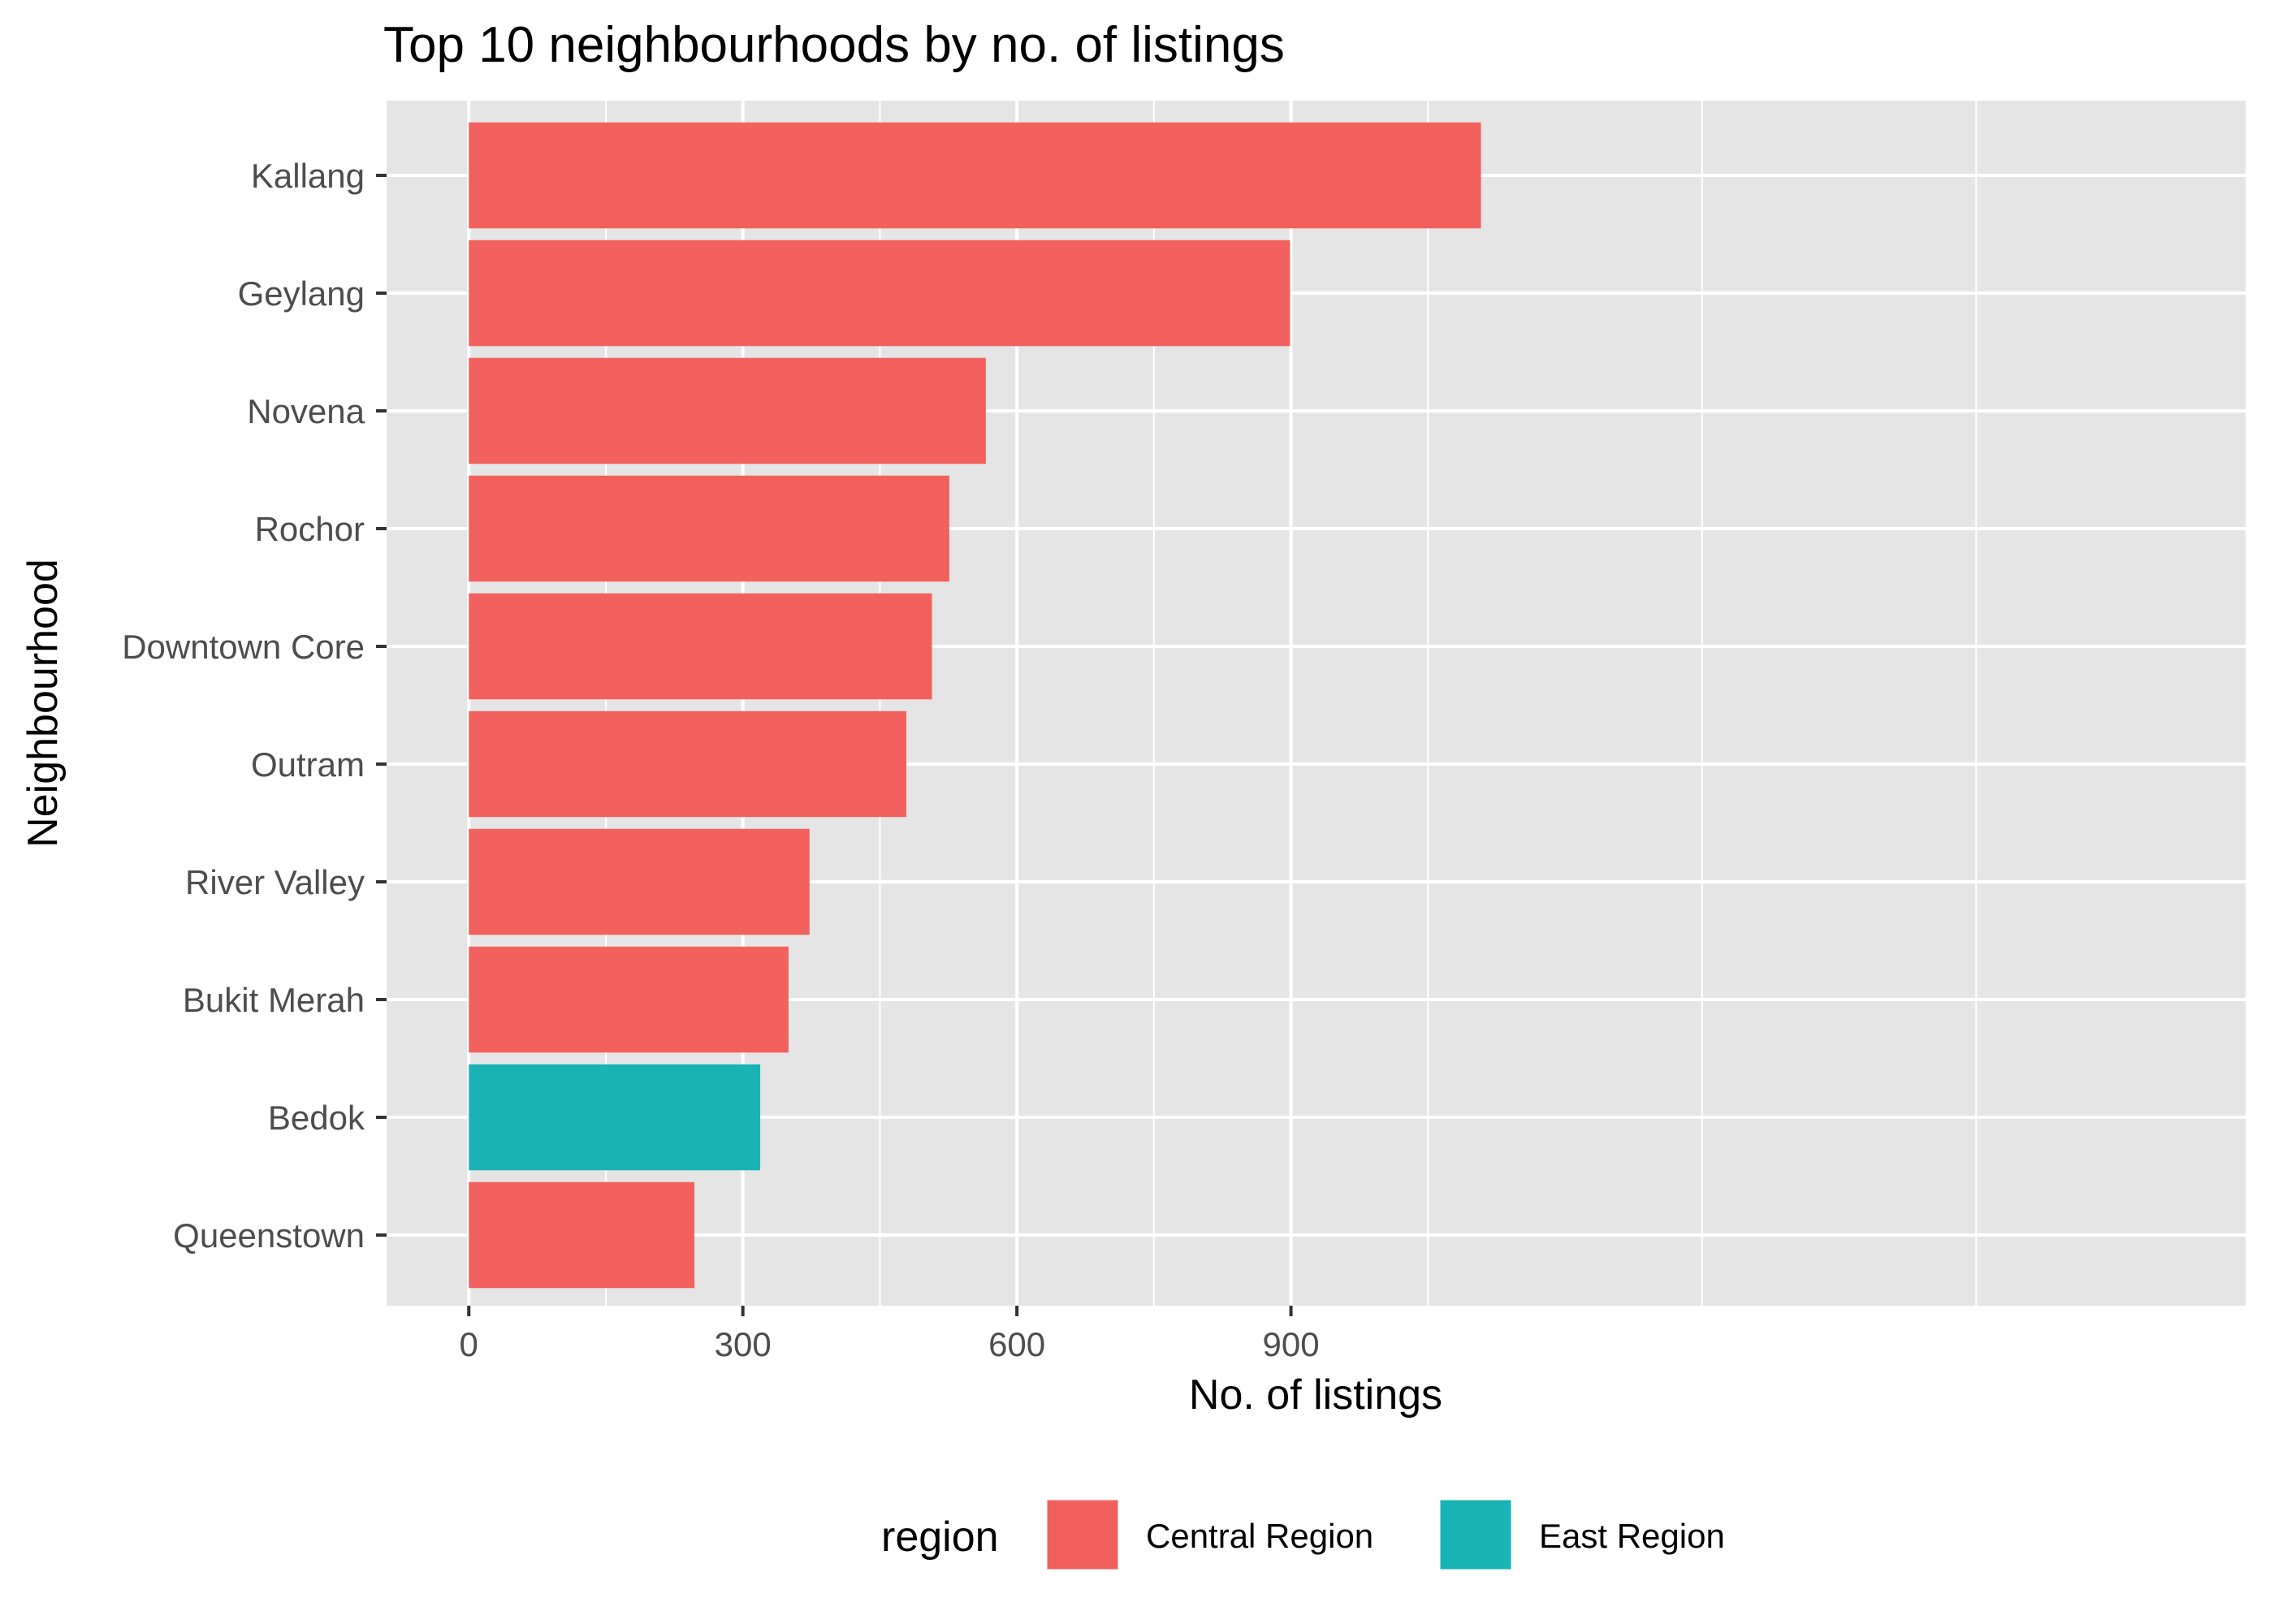 The height and width of the screenshot is (1624, 2274). What do you see at coordinates (639, 882) in the screenshot?
I see `bar-river-valley` at bounding box center [639, 882].